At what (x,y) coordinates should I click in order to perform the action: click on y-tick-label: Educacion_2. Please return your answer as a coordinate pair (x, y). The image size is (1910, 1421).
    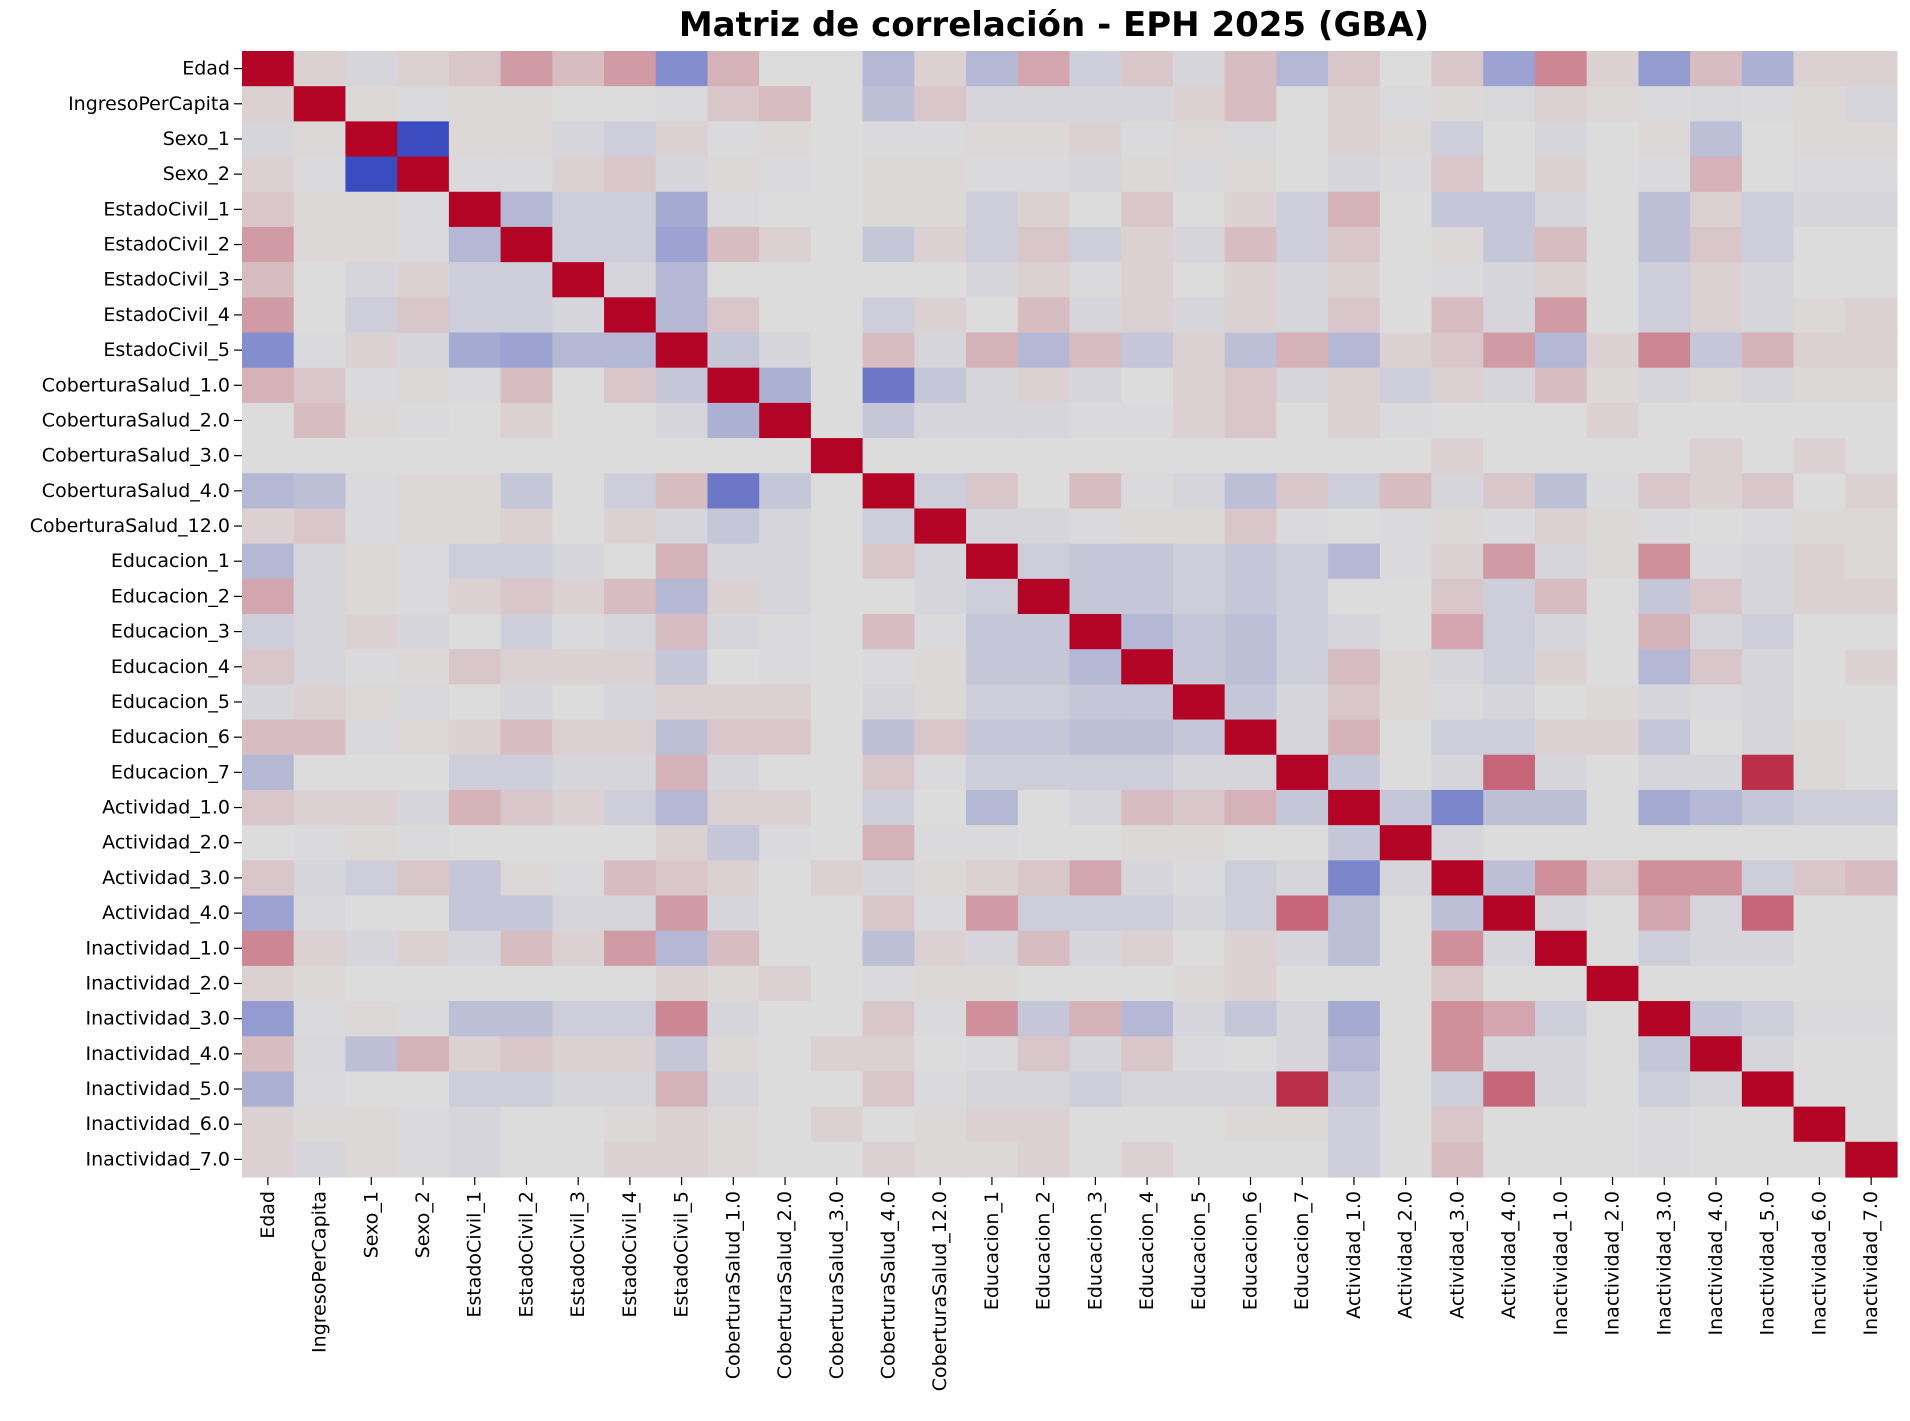
    Looking at the image, I should click on (170, 596).